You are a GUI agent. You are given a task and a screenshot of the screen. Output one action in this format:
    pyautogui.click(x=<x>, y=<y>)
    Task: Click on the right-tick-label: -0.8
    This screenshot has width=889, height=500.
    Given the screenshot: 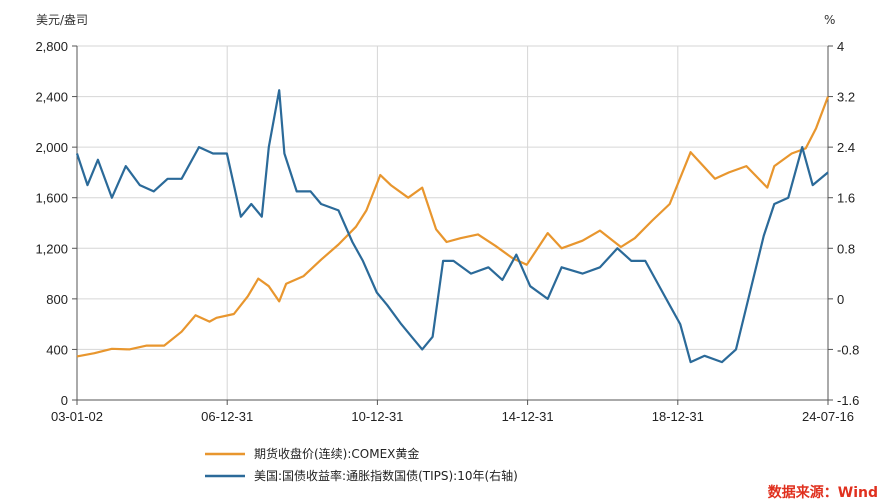 What is the action you would take?
    pyautogui.click(x=848, y=349)
    